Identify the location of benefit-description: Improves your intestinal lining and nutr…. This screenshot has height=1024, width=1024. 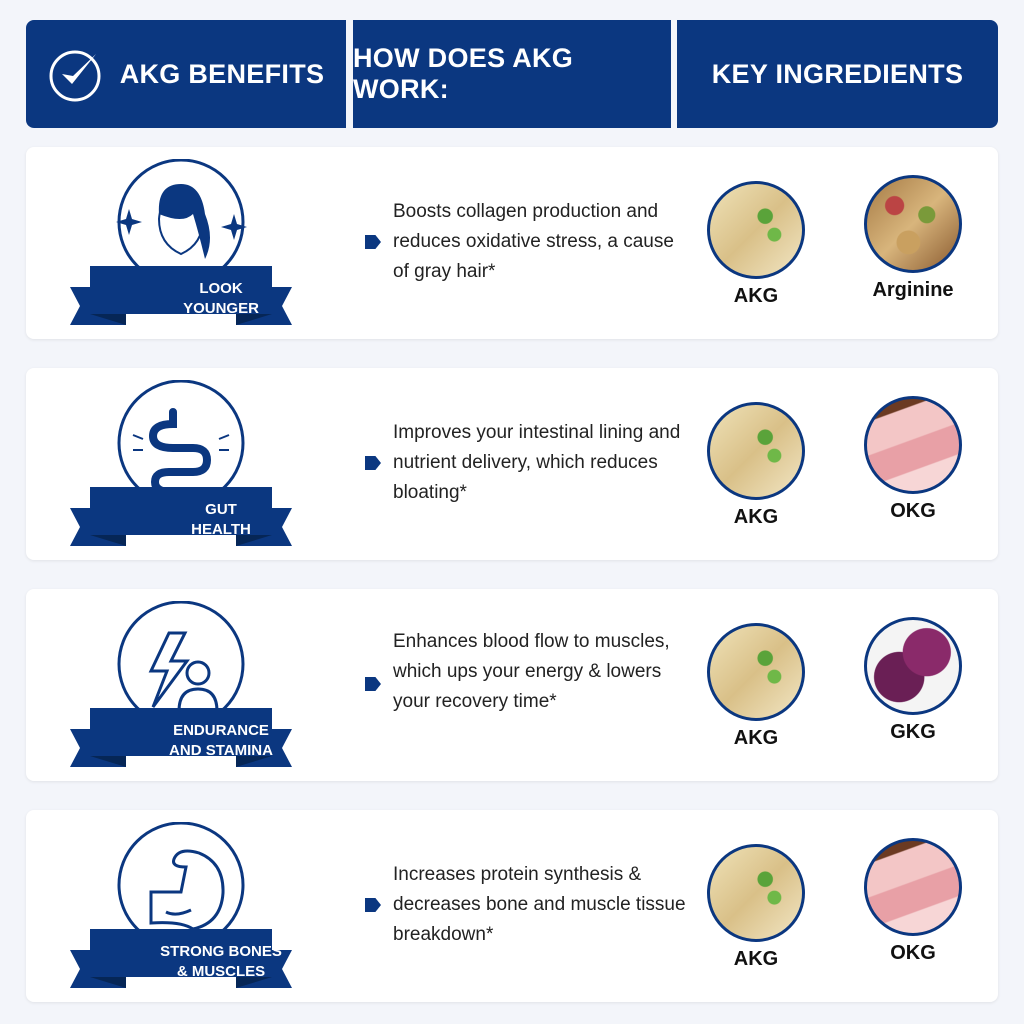
(537, 462).